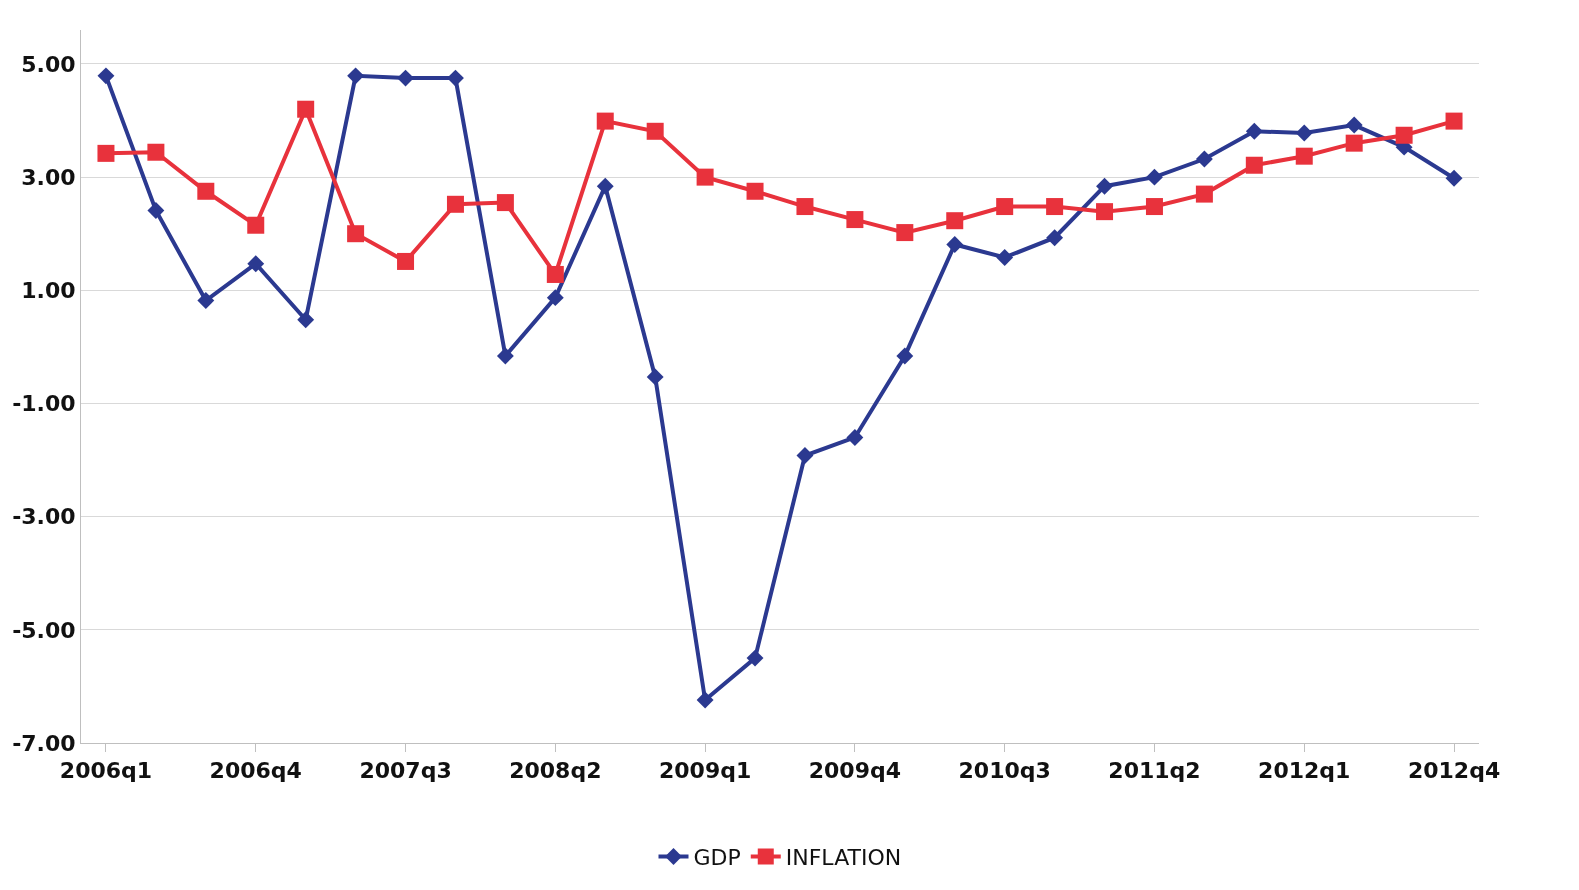 This screenshot has width=1579, height=890. Describe the element at coordinates (1004, 771) in the screenshot. I see `x-tick-label: 2010q3` at that location.